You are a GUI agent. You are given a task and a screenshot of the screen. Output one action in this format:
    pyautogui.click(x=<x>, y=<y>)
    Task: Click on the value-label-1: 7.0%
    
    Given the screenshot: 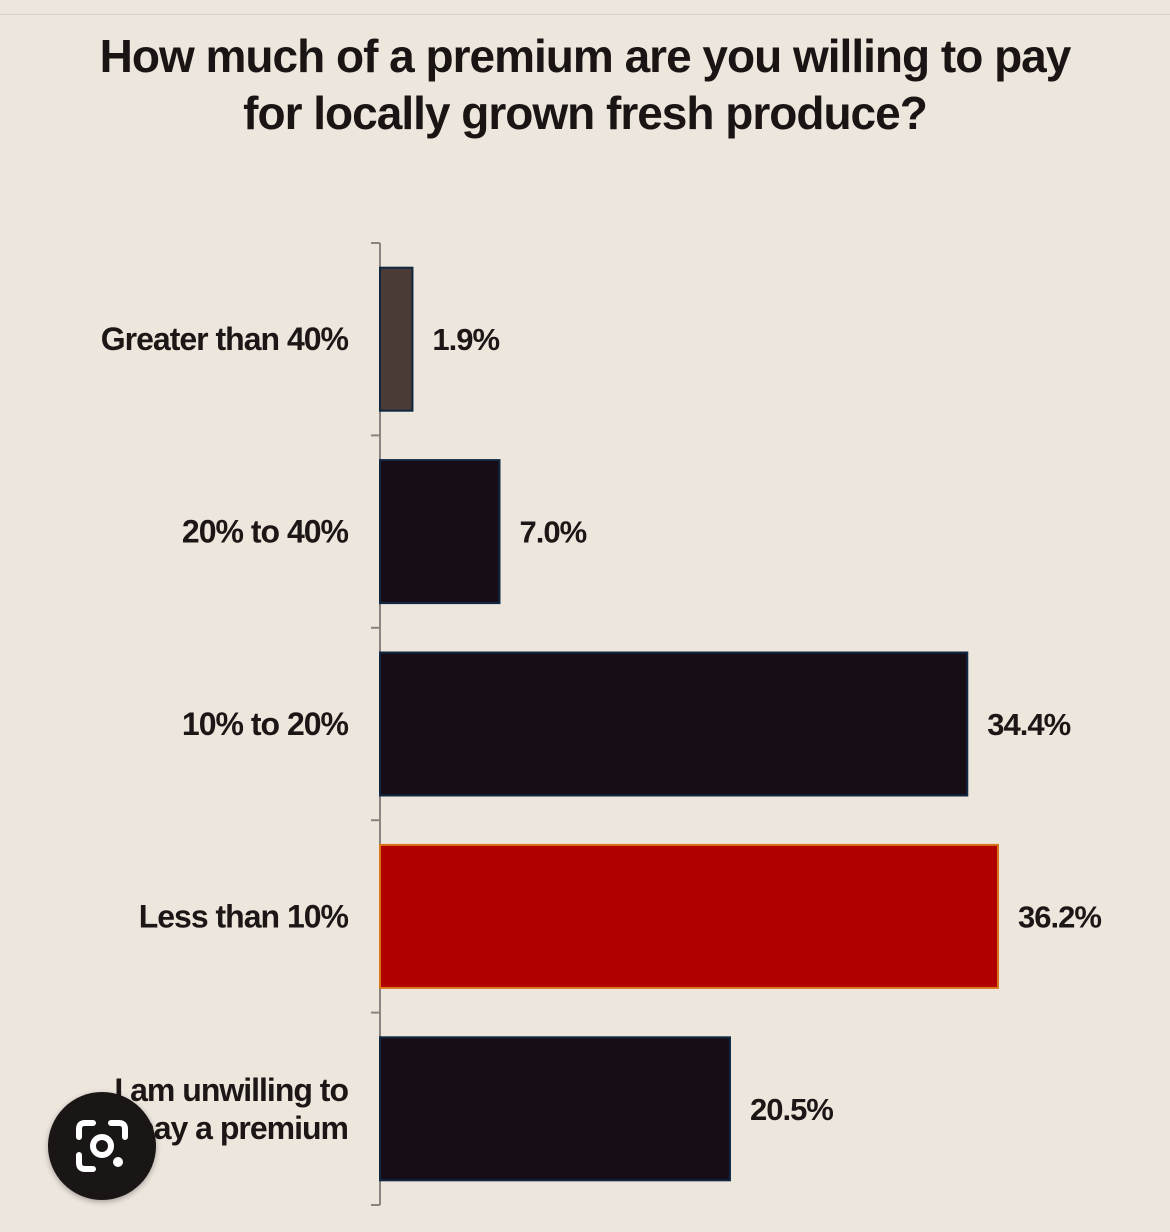 What is the action you would take?
    pyautogui.click(x=553, y=532)
    